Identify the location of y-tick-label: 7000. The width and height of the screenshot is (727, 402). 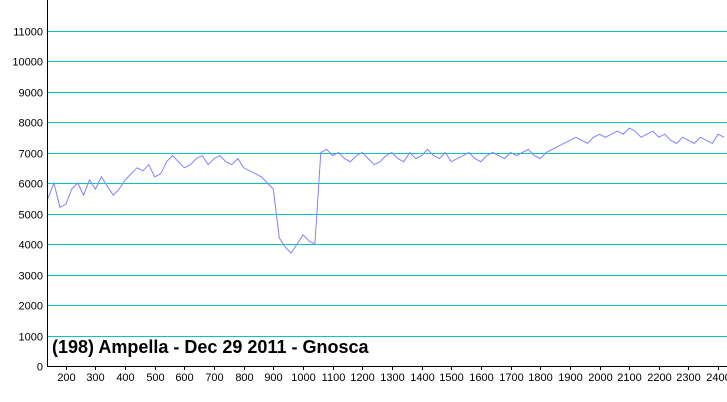
(31, 155).